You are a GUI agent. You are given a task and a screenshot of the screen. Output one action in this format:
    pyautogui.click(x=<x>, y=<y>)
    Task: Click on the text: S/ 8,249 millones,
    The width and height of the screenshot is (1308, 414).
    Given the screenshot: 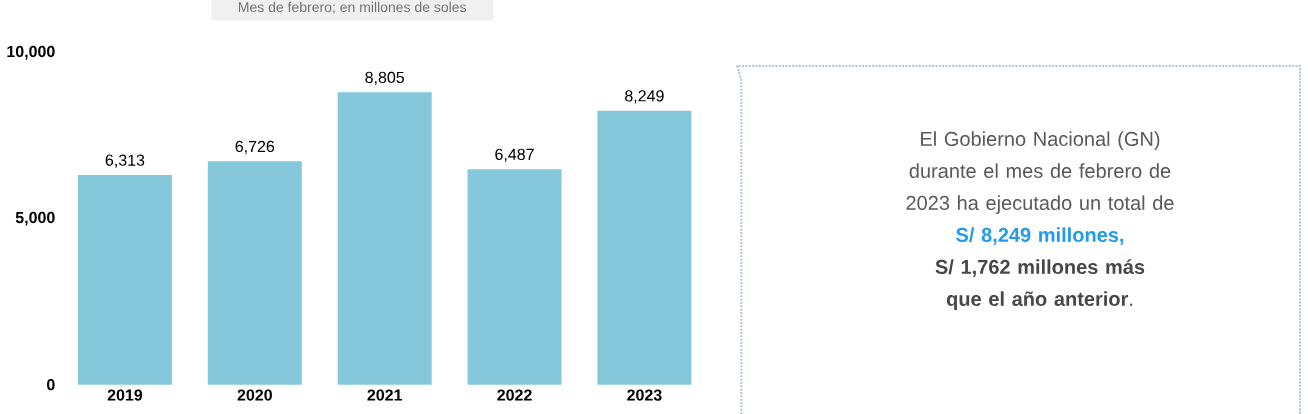 What is the action you would take?
    pyautogui.click(x=1040, y=236)
    